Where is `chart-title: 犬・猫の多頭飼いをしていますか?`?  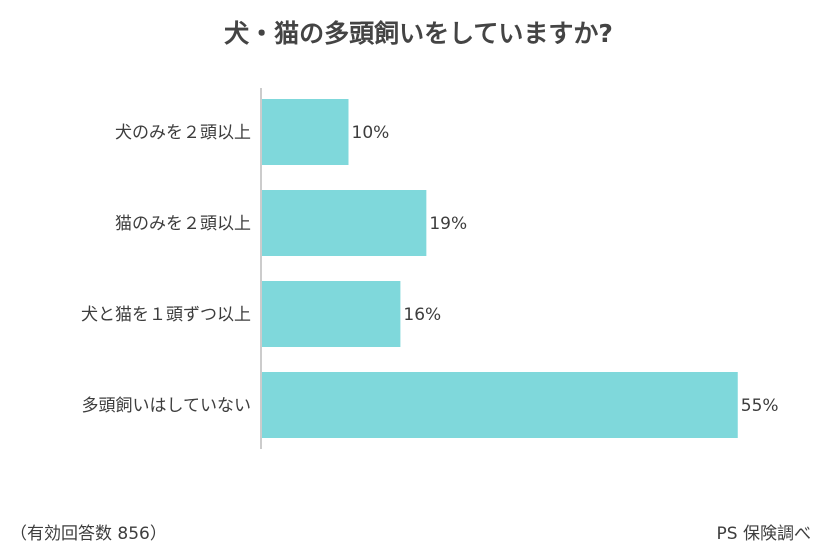 chart-title: 犬・猫の多頭飼いをしていますか? is located at coordinates (418, 33).